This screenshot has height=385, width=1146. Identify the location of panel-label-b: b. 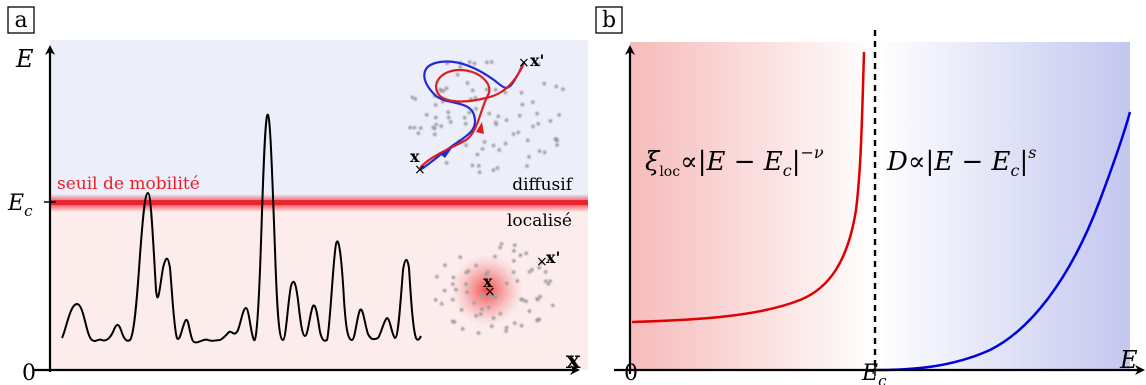
(609, 20).